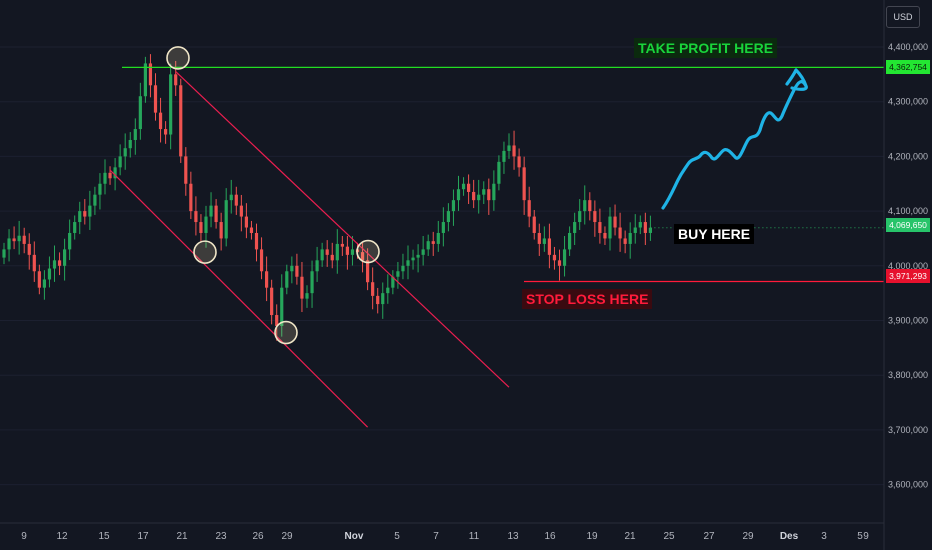 This screenshot has width=932, height=550. What do you see at coordinates (550, 536) in the screenshot?
I see `time-tick-label: 16` at bounding box center [550, 536].